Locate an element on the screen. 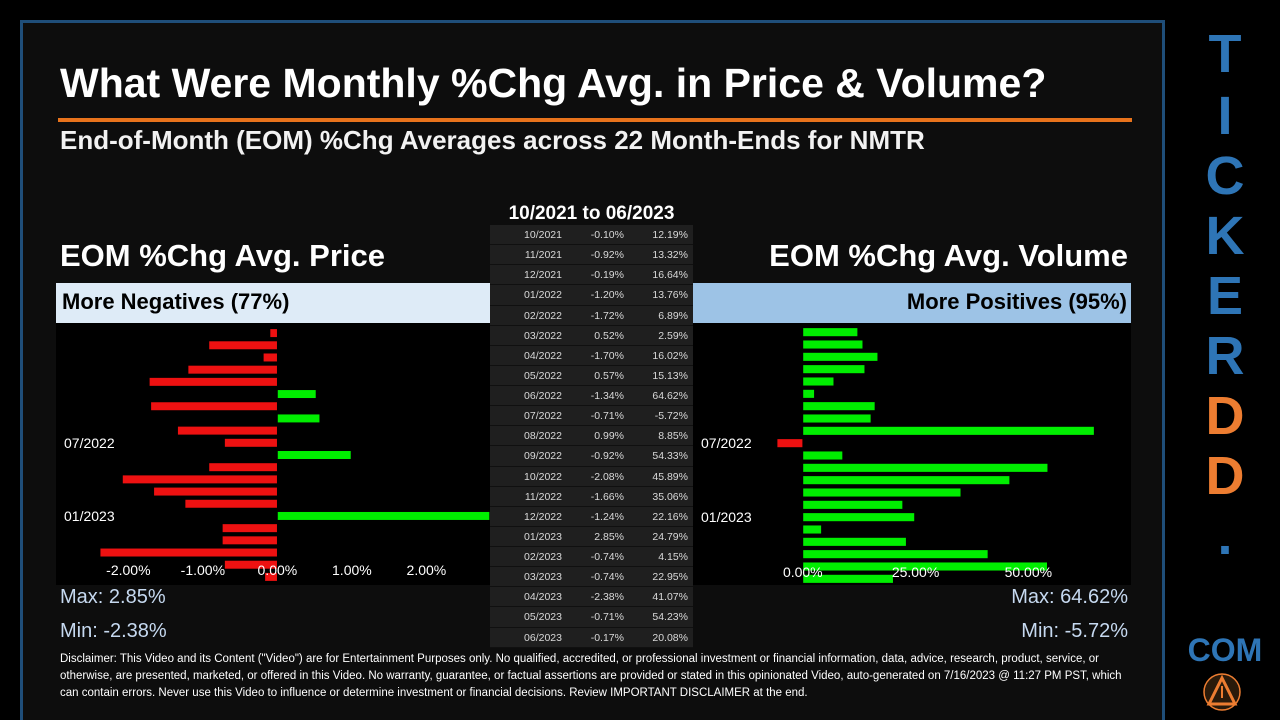 The height and width of the screenshot is (720, 1280). row-price-chg: 0.52% is located at coordinates (609, 335).